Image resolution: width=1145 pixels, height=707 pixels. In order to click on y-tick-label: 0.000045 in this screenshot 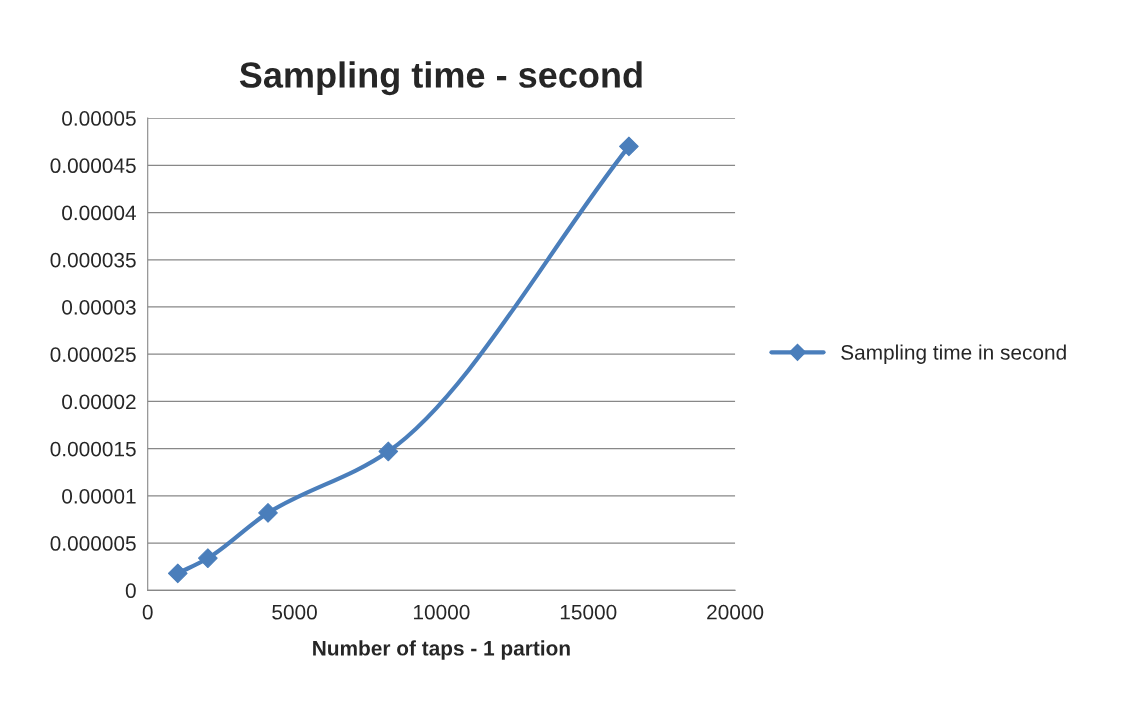, I will do `click(93, 166)`.